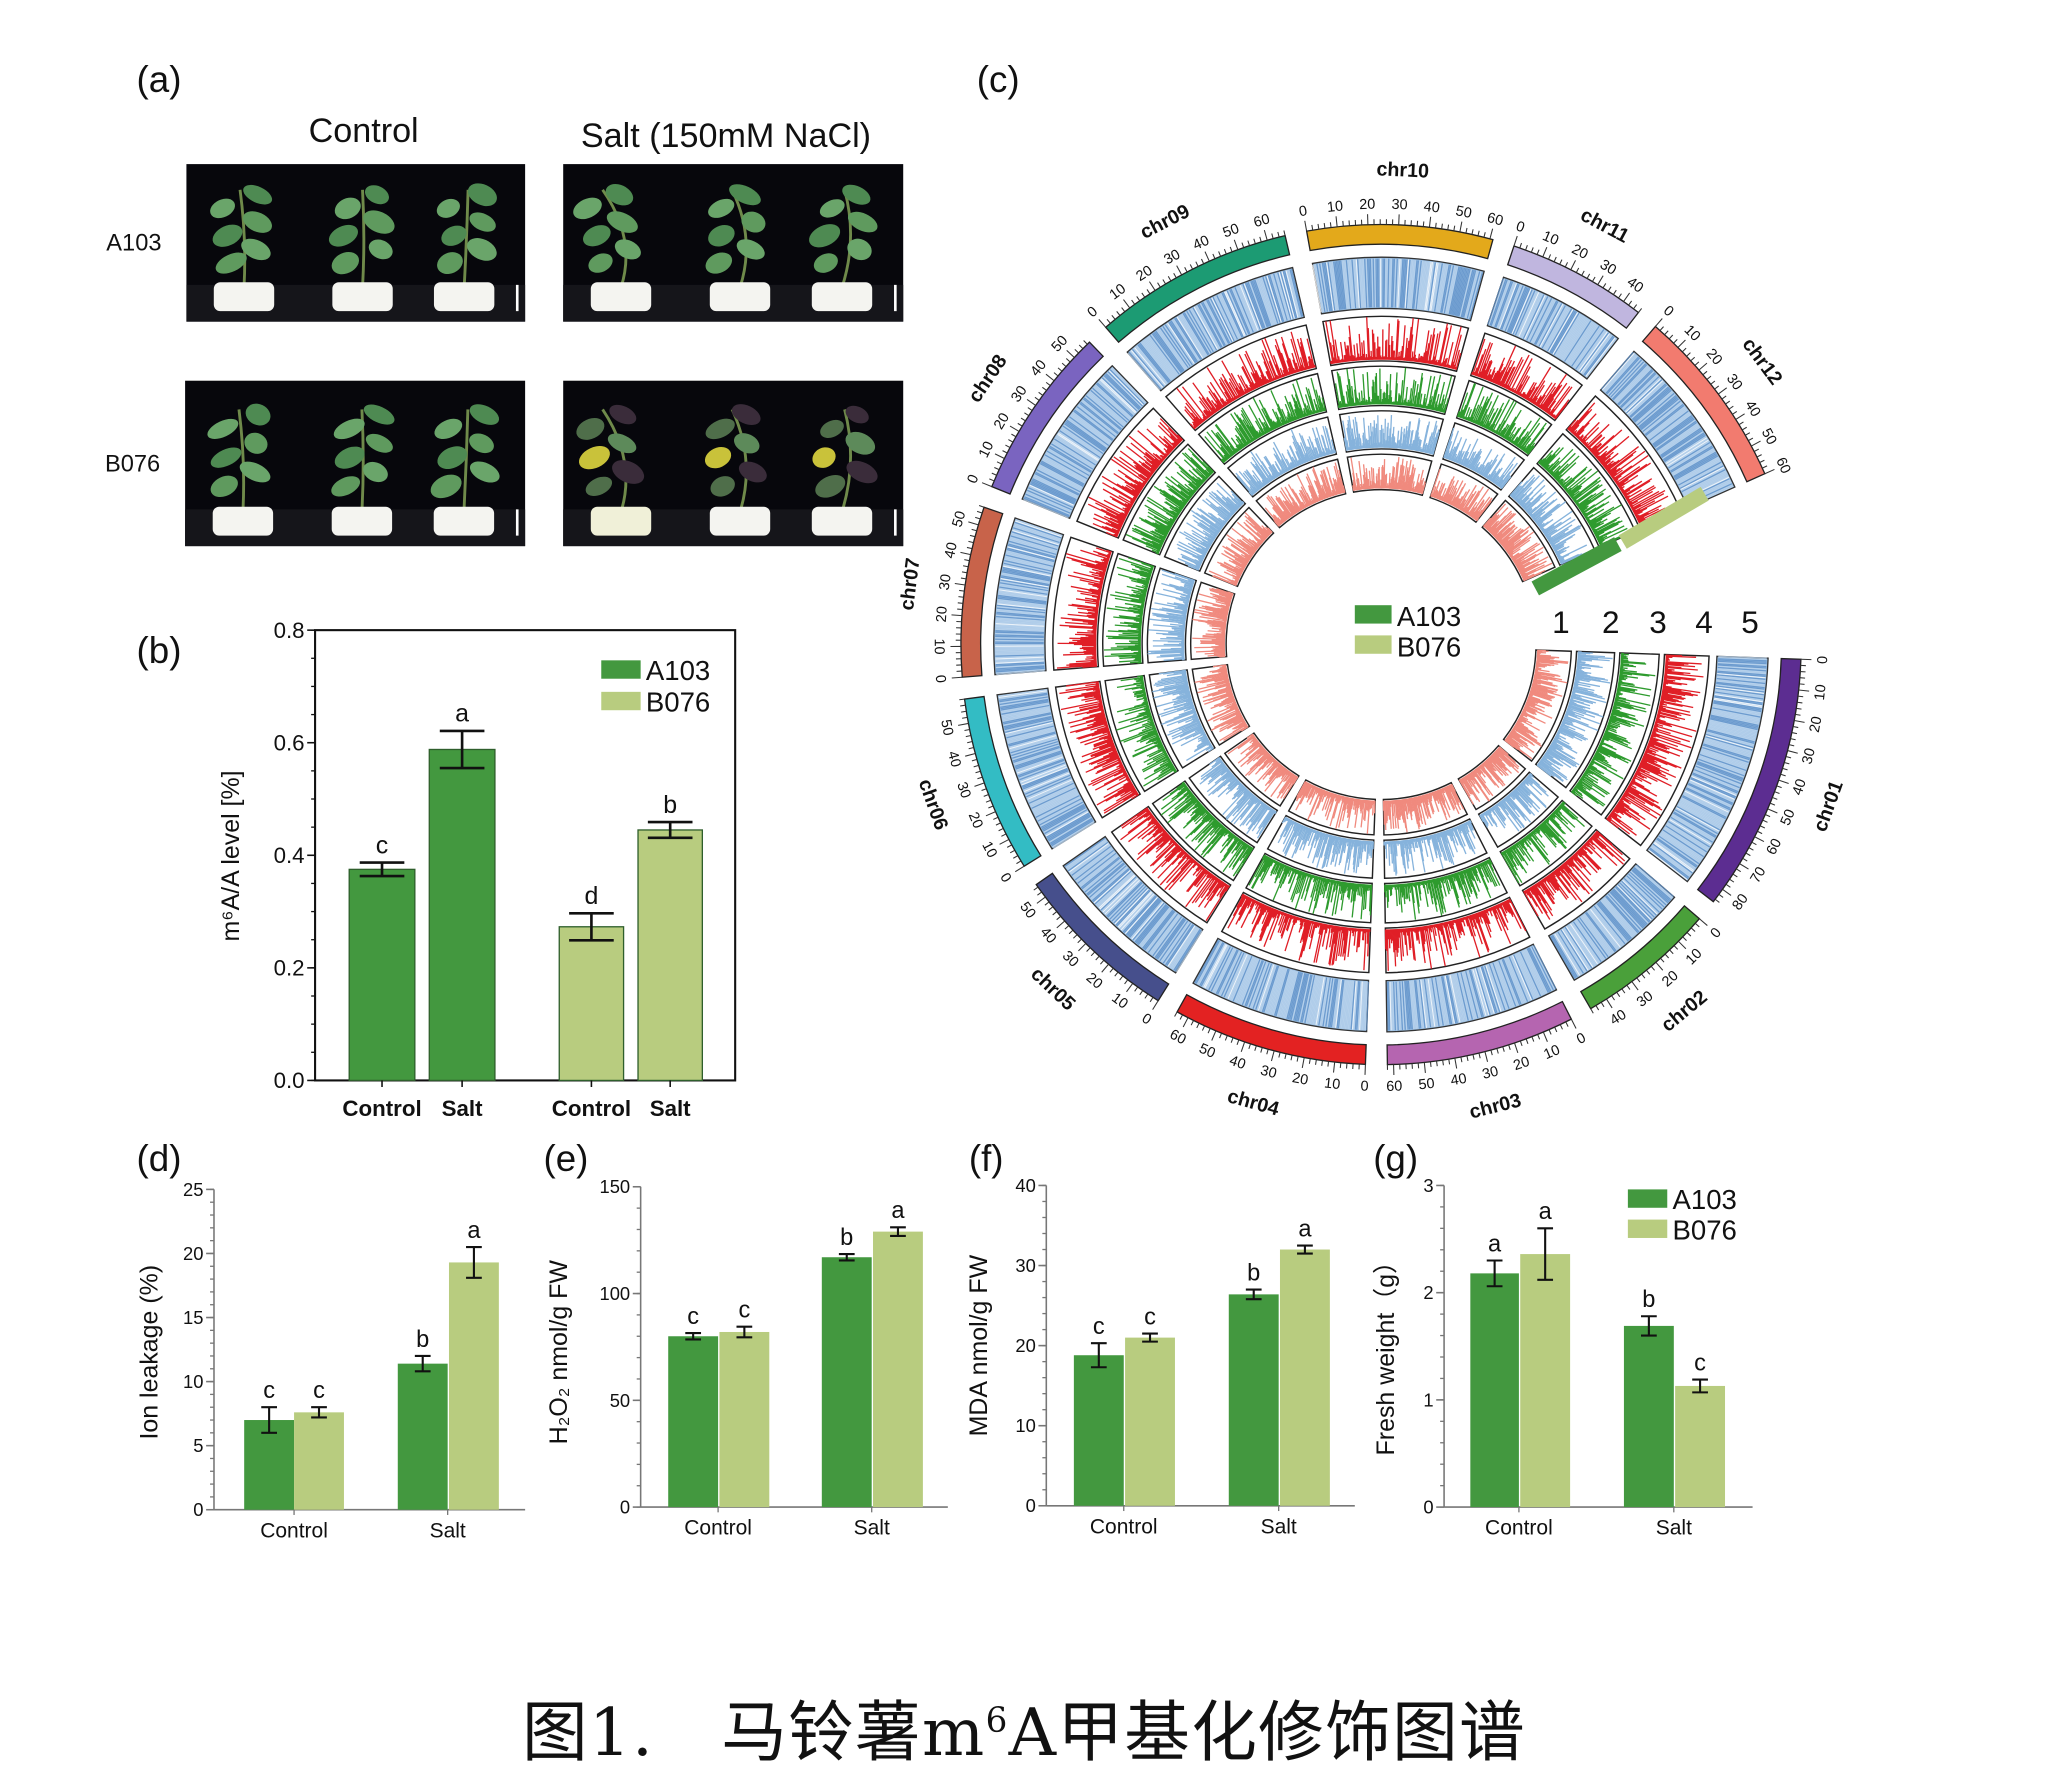 The width and height of the screenshot is (2048, 1781). Describe the element at coordinates (954, 759) in the screenshot. I see `ideogram-tick-label: 40` at that location.